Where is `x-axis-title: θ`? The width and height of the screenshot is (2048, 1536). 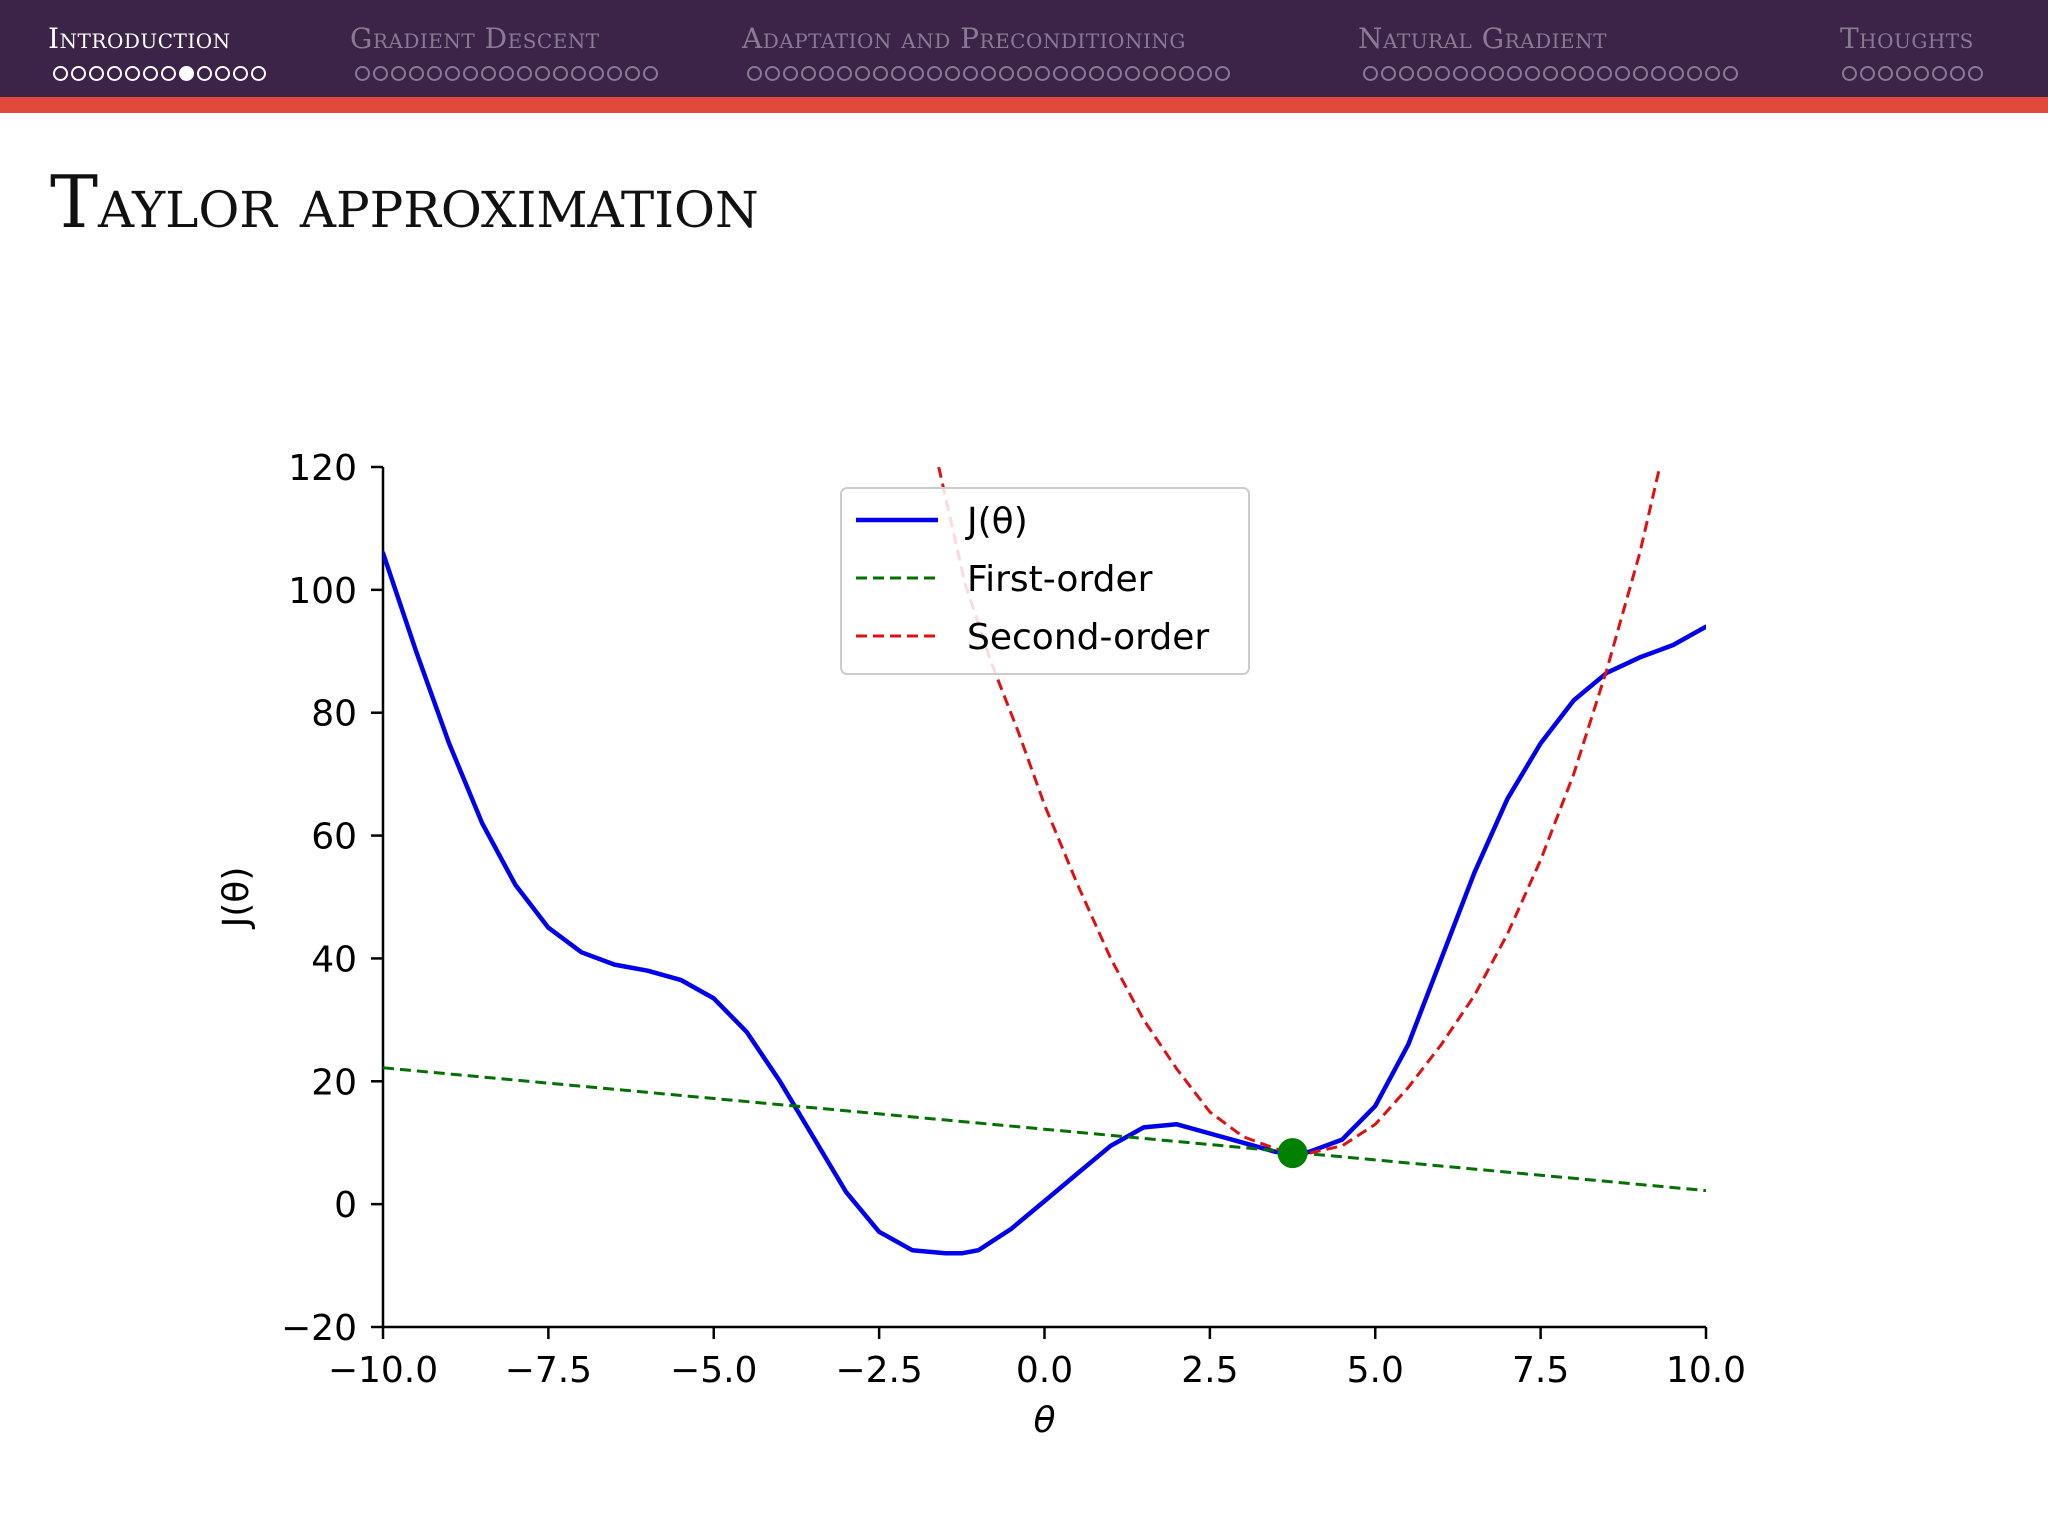 x-axis-title: θ is located at coordinates (1044, 1420).